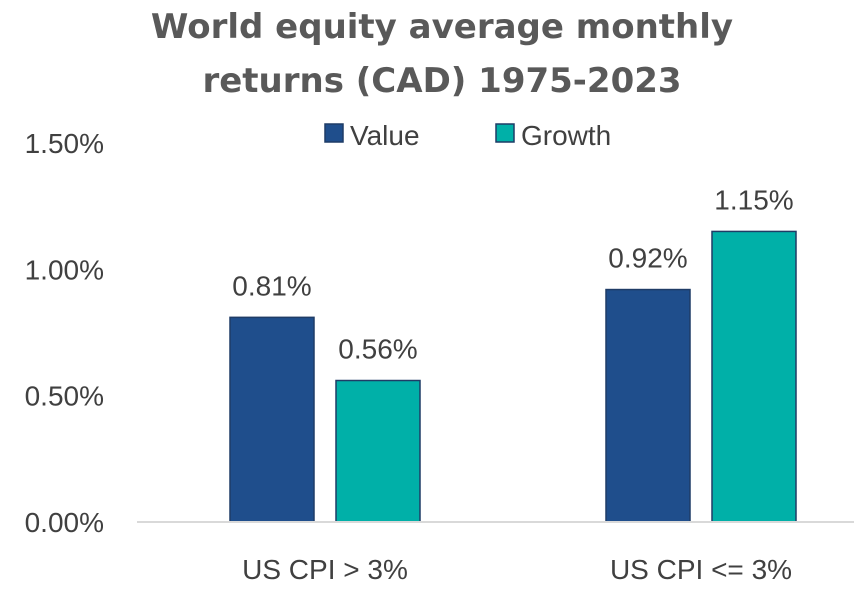 The width and height of the screenshot is (854, 602). I want to click on y-tick-label: 1.50%, so click(64, 143).